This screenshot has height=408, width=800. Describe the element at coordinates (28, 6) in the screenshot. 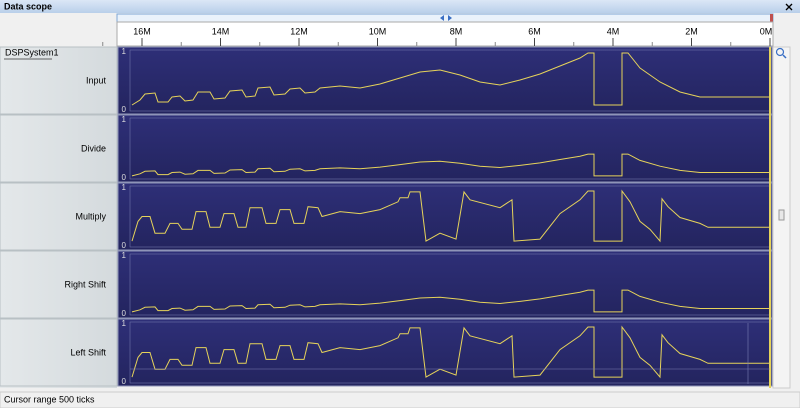

I see `window-title: Data scope` at that location.